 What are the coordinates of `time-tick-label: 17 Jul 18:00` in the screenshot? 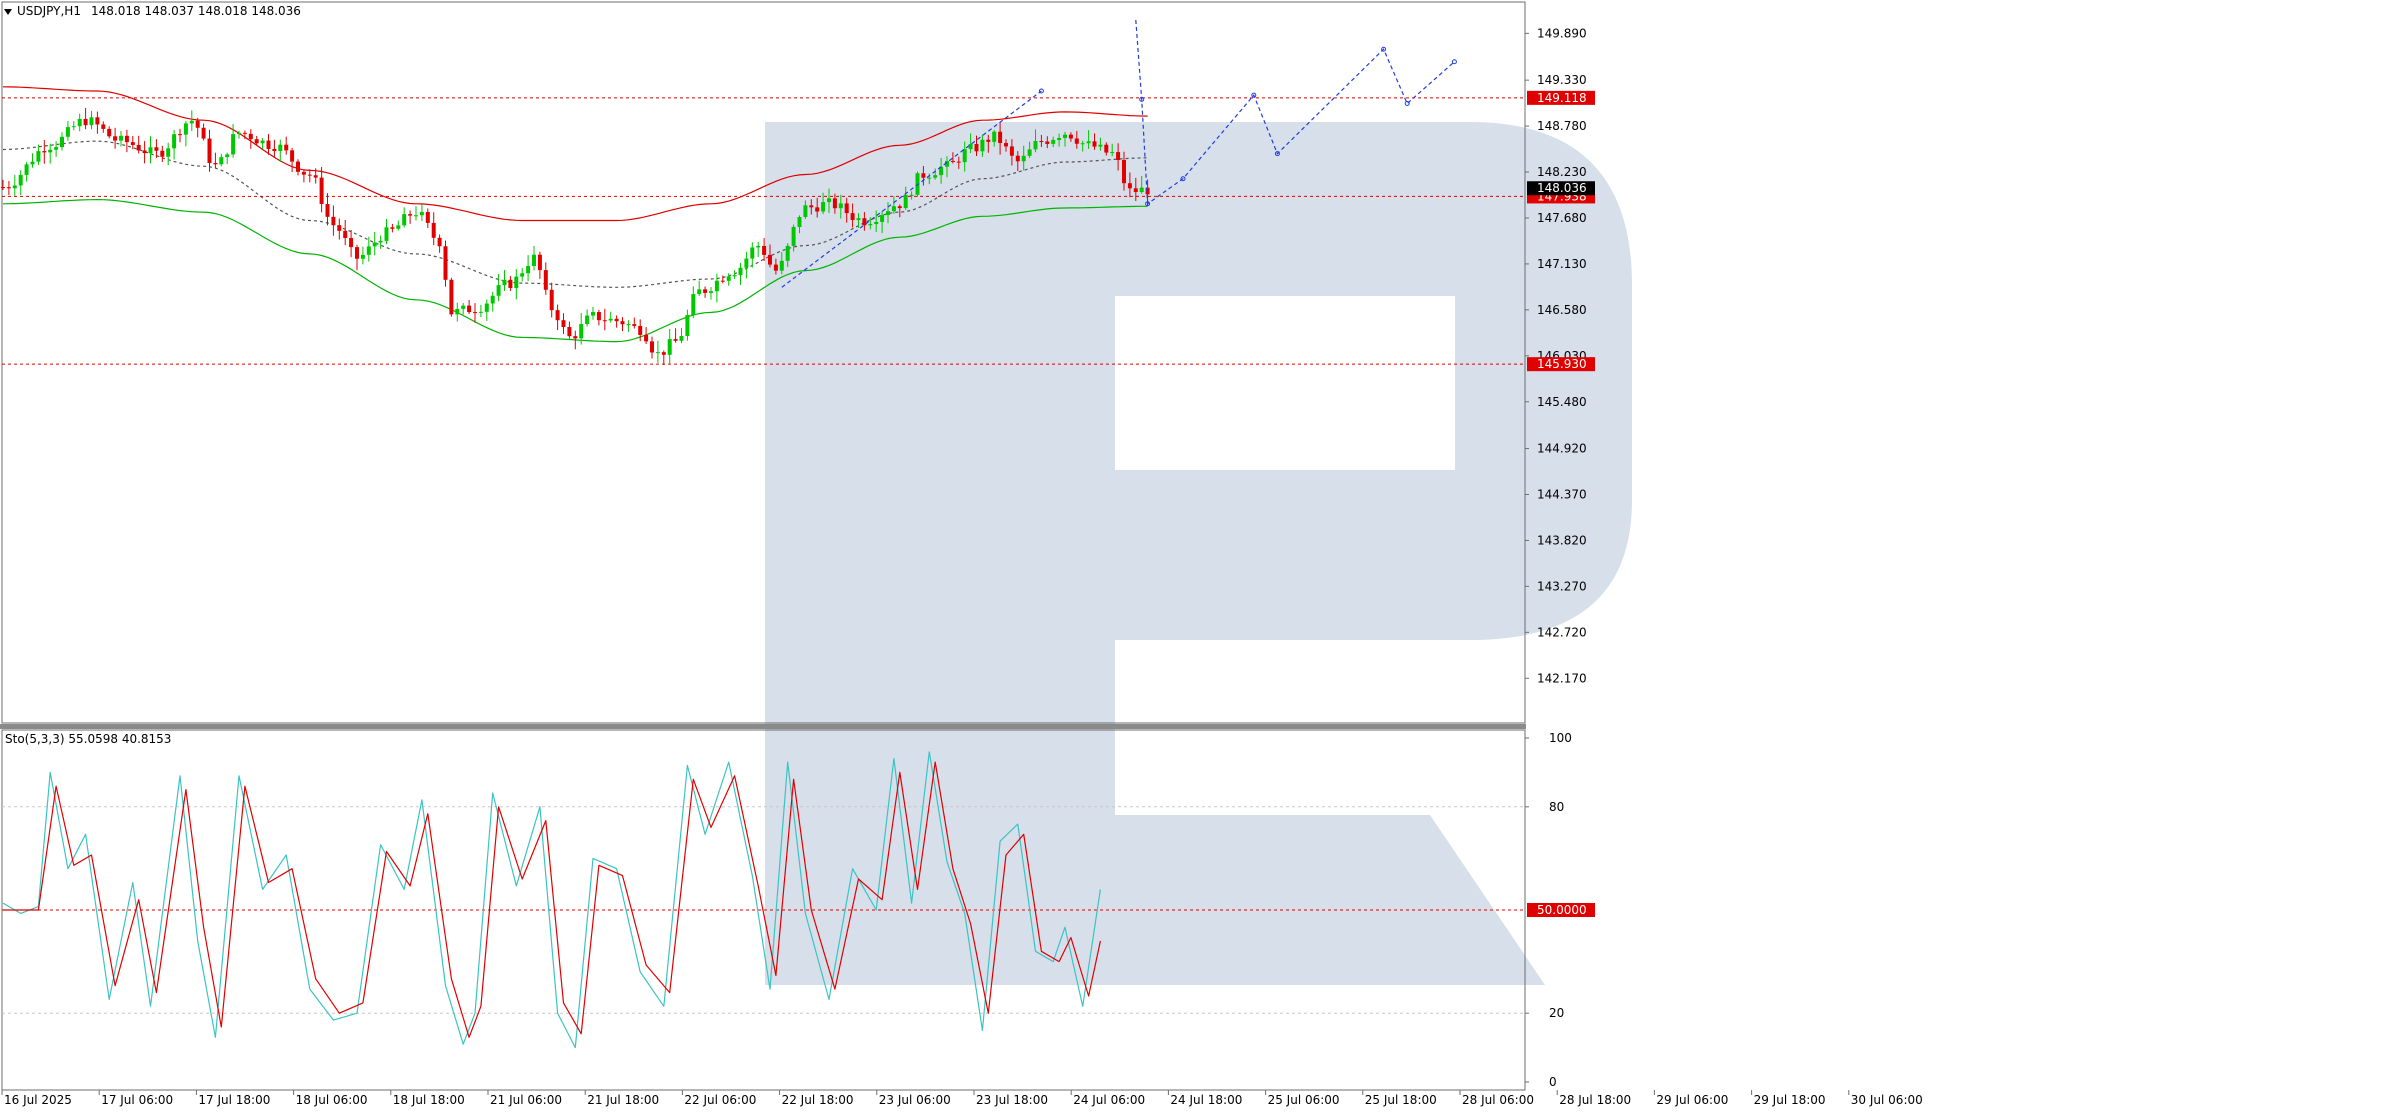 It's located at (234, 1100).